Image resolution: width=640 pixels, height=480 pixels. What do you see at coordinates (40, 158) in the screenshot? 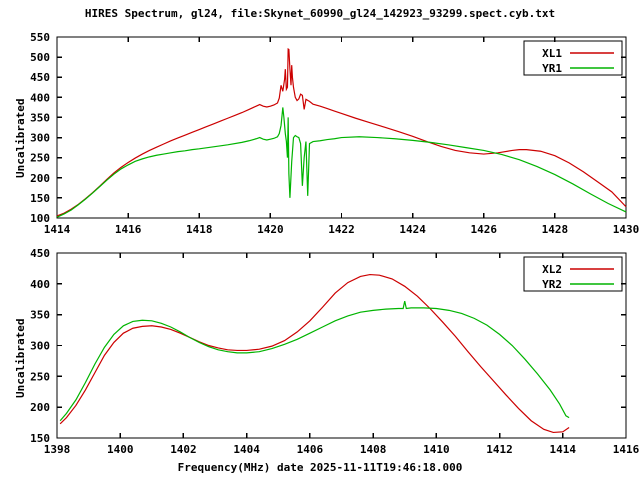
I see `top-panel-ytick-label: 250` at bounding box center [40, 158].